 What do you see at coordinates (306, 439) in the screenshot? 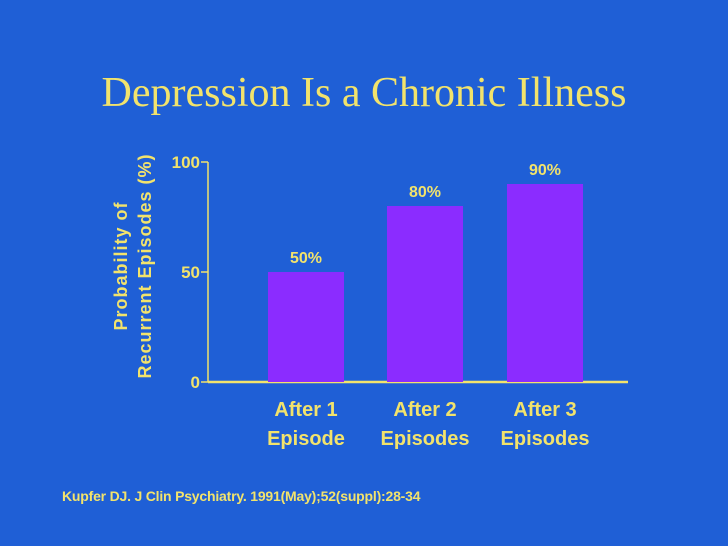
I see `x-tick-label: Episode` at bounding box center [306, 439].